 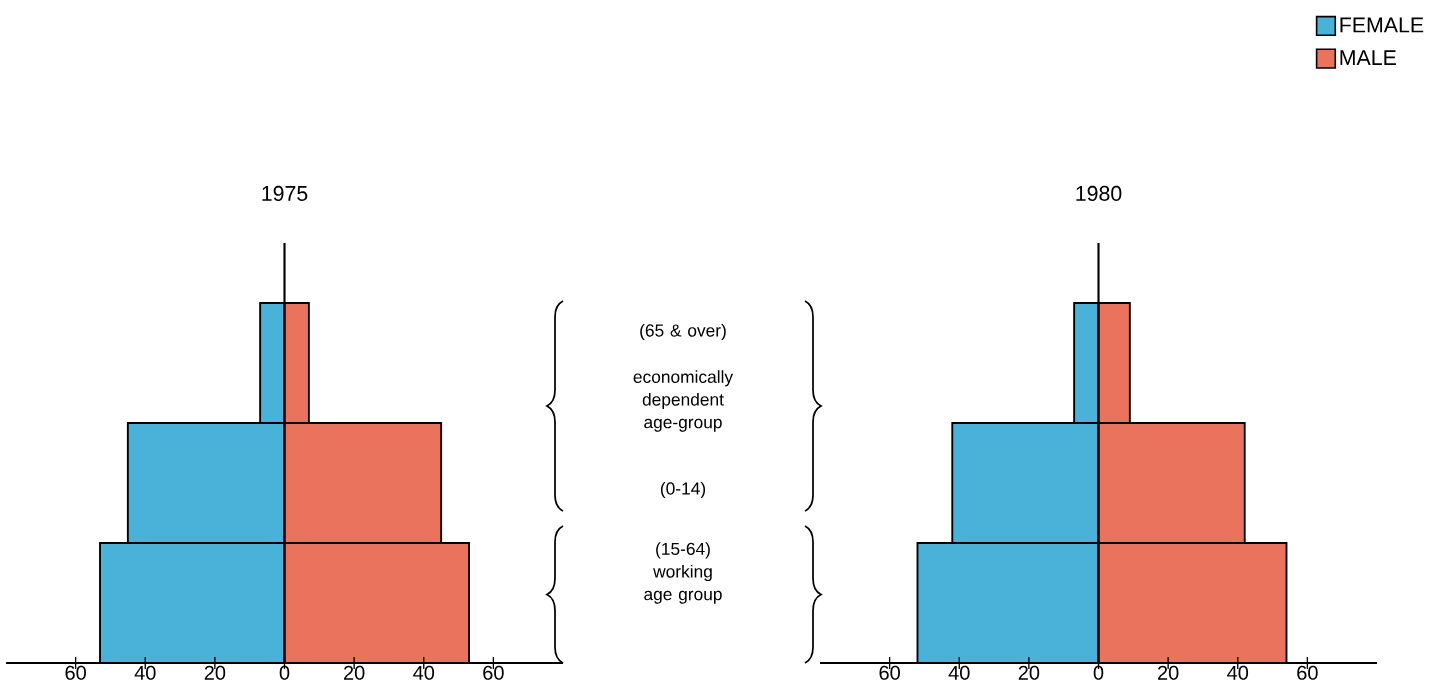 What do you see at coordinates (683, 573) in the screenshot?
I see `text: (15-64) working age group` at bounding box center [683, 573].